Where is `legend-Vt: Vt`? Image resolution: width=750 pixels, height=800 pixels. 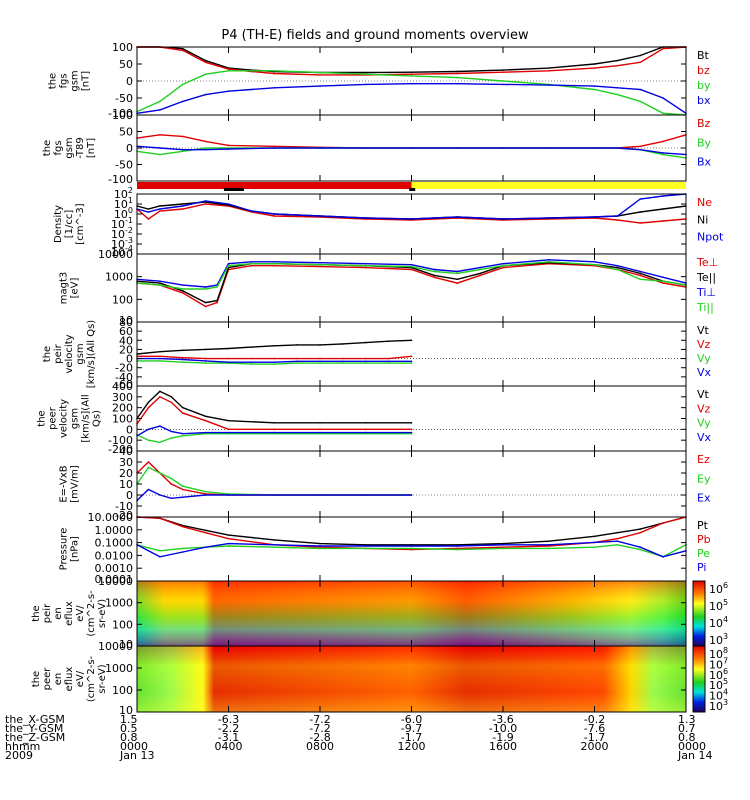
legend-Vt: Vt is located at coordinates (703, 330).